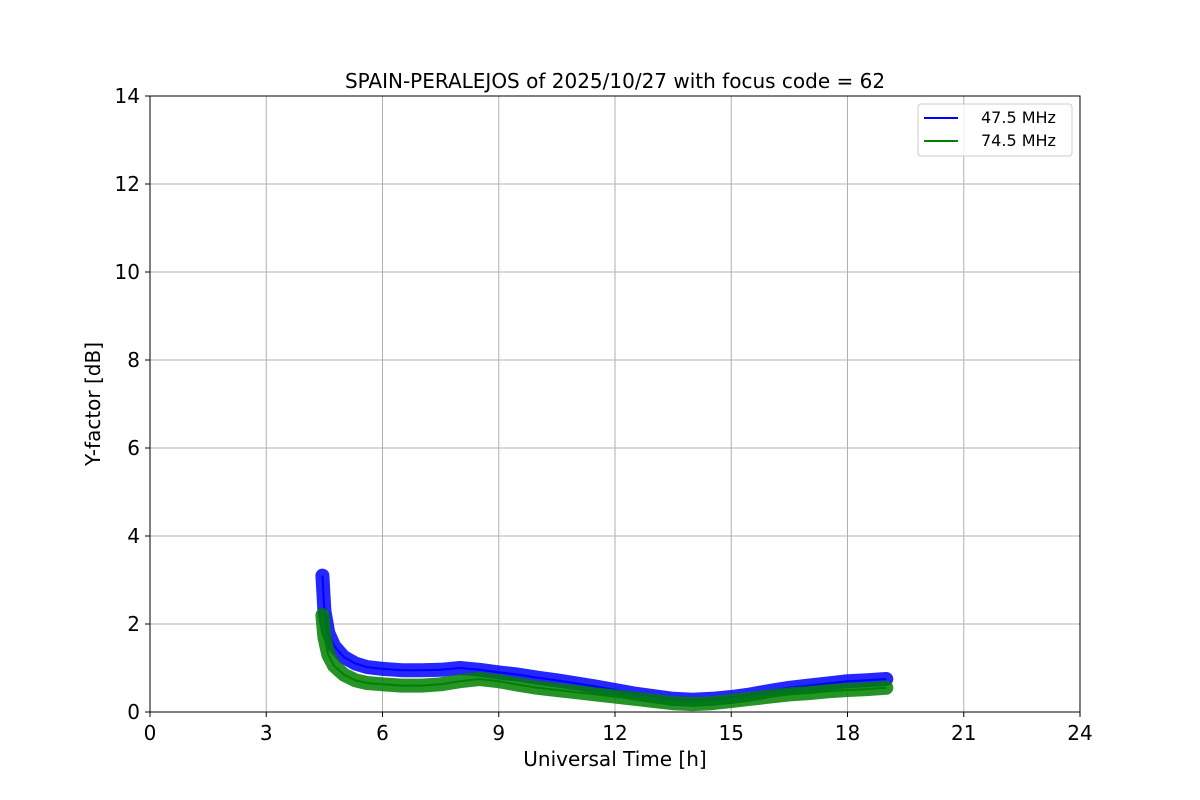 This screenshot has height=800, width=1200. Describe the element at coordinates (382, 733) in the screenshot. I see `x-tick-label: 6` at that location.